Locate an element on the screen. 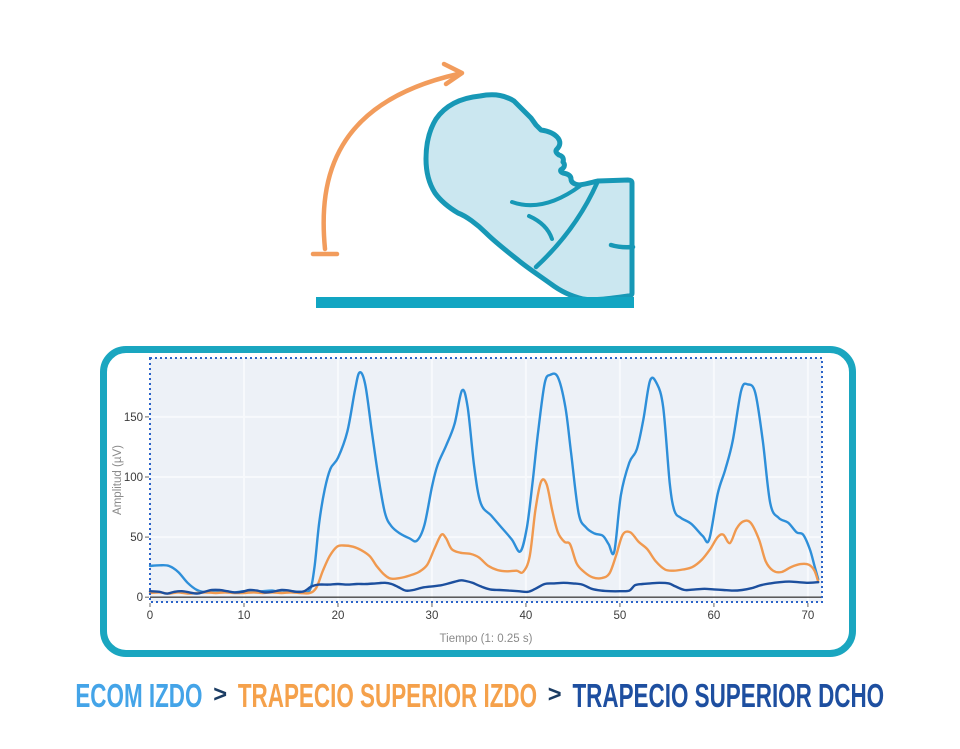  svg-text: 10 is located at coordinates (244, 616).